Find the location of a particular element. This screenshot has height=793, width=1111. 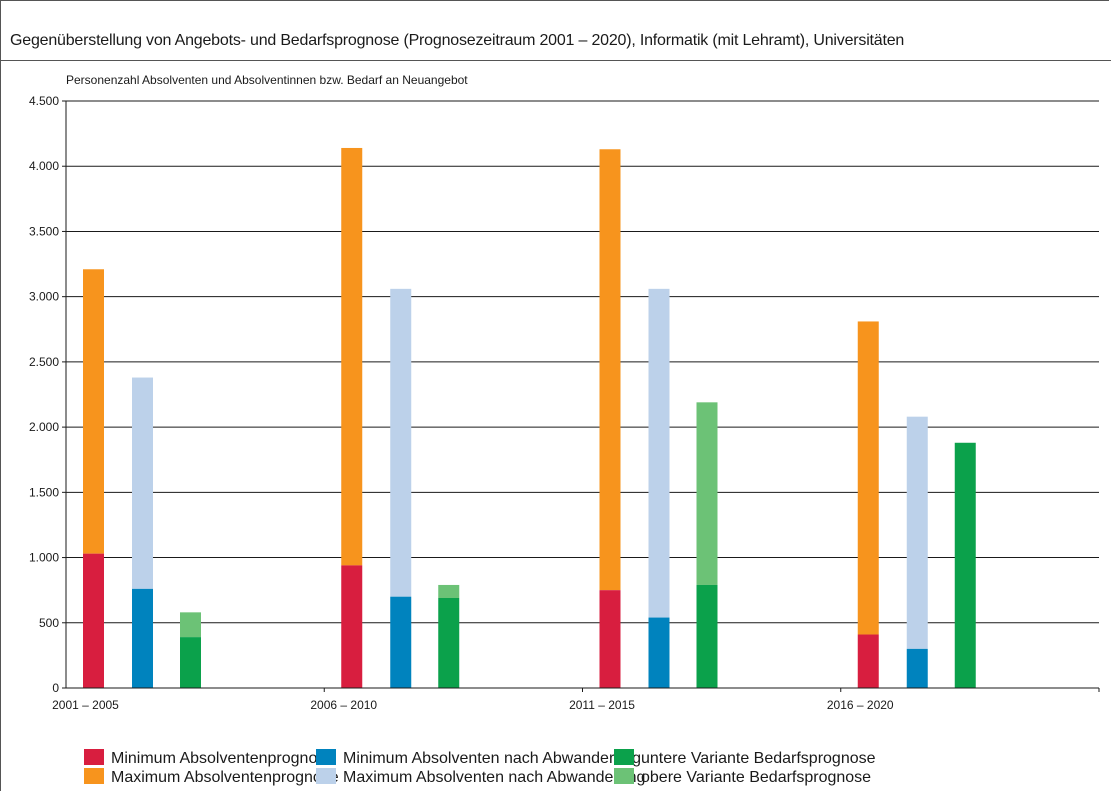

y-tick-label: 4.500 is located at coordinates (44, 101).